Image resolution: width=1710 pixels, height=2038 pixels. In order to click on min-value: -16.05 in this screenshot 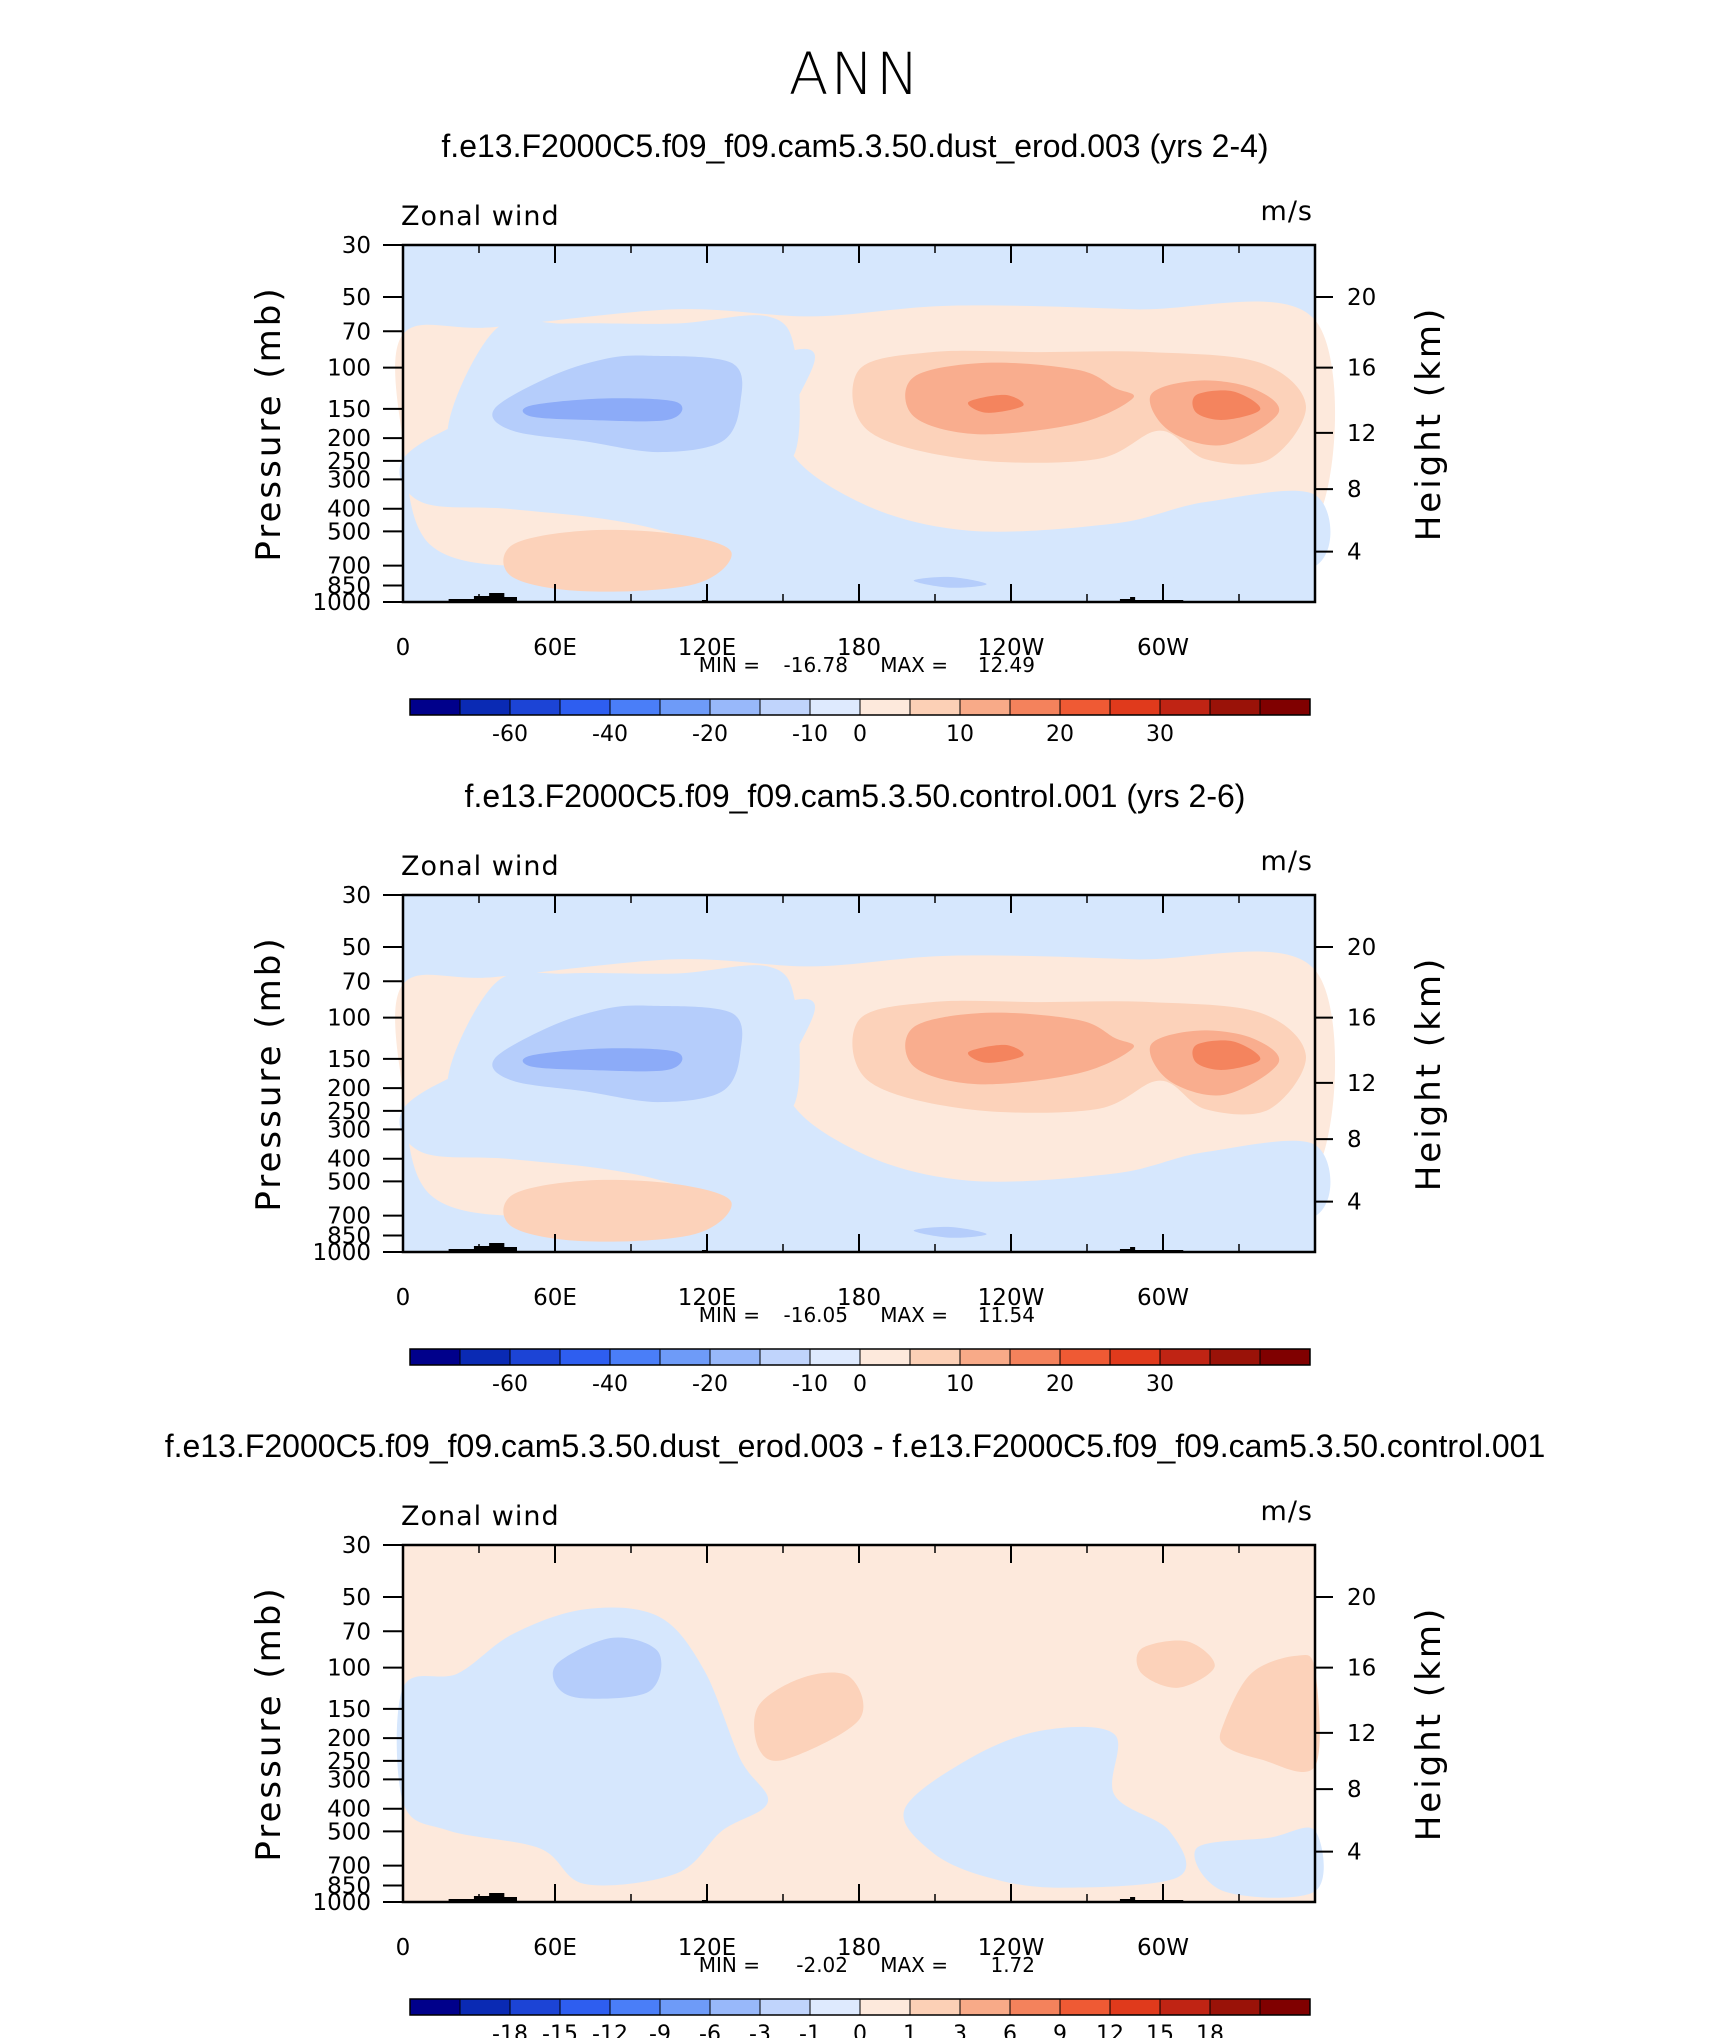, I will do `click(816, 1315)`.